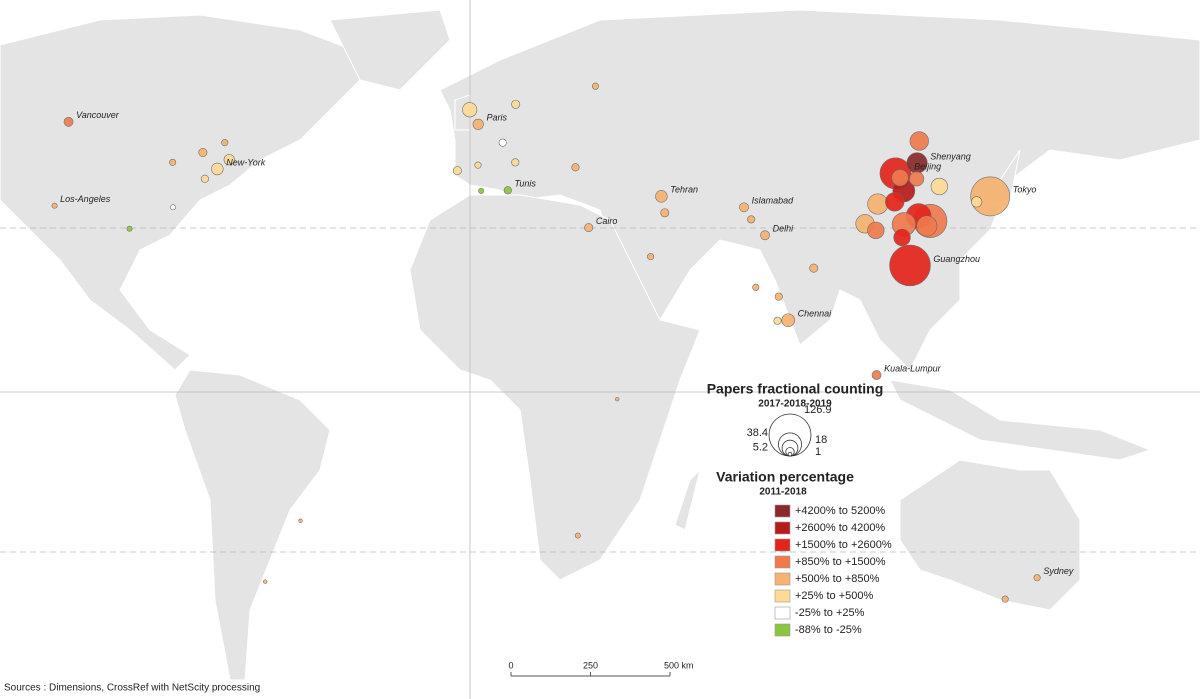  What do you see at coordinates (790, 454) in the screenshot?
I see `size-legend-circle` at bounding box center [790, 454].